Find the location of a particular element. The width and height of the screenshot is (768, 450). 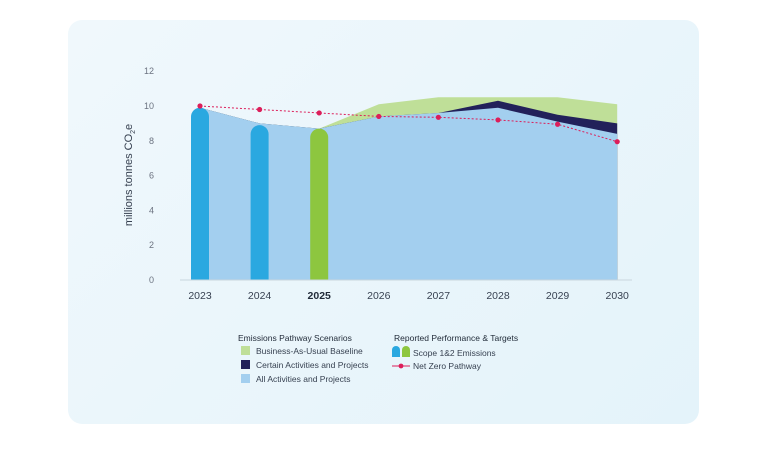

y-tick-label: 10 is located at coordinates (149, 106).